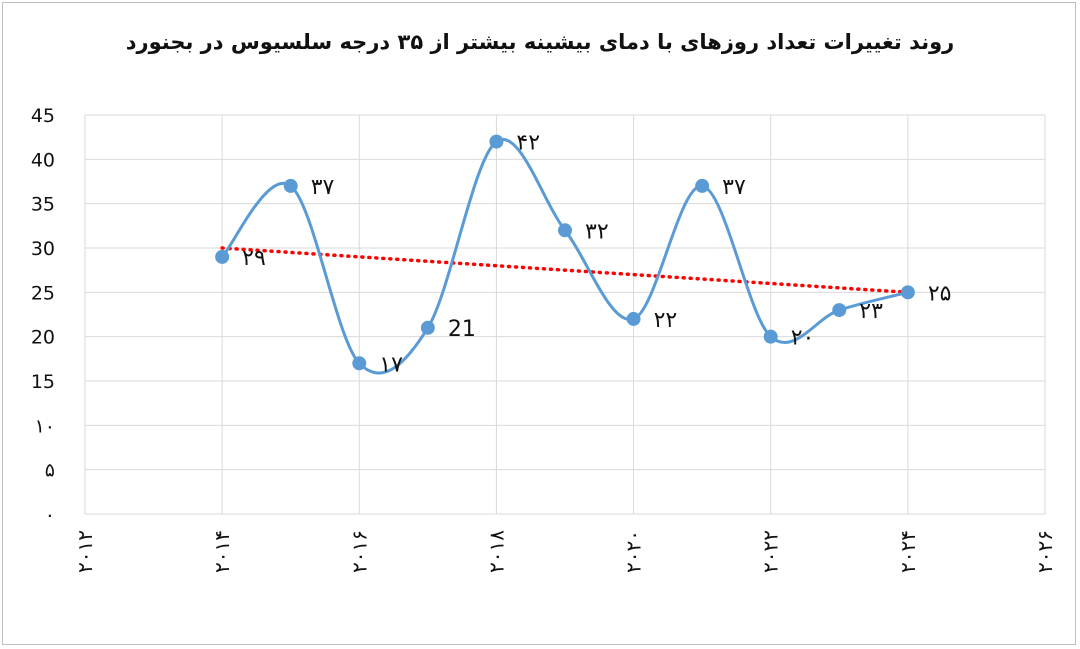 Image resolution: width=1080 pixels, height=649 pixels. What do you see at coordinates (50, 471) in the screenshot?
I see `y-tick-label: ۵` at bounding box center [50, 471].